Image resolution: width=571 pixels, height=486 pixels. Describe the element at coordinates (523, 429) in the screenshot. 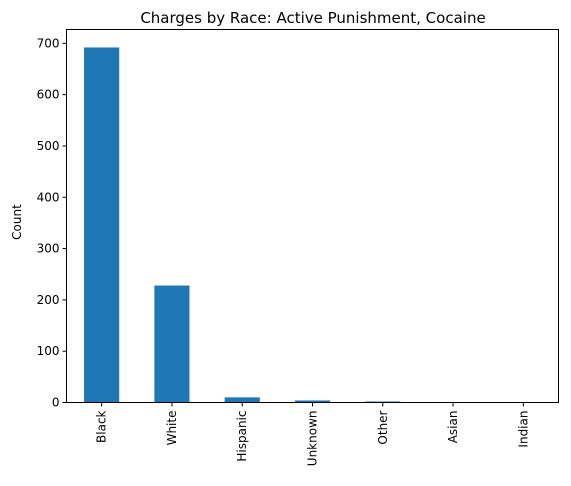

I see `x-tick-label-indian: Indian` at that location.